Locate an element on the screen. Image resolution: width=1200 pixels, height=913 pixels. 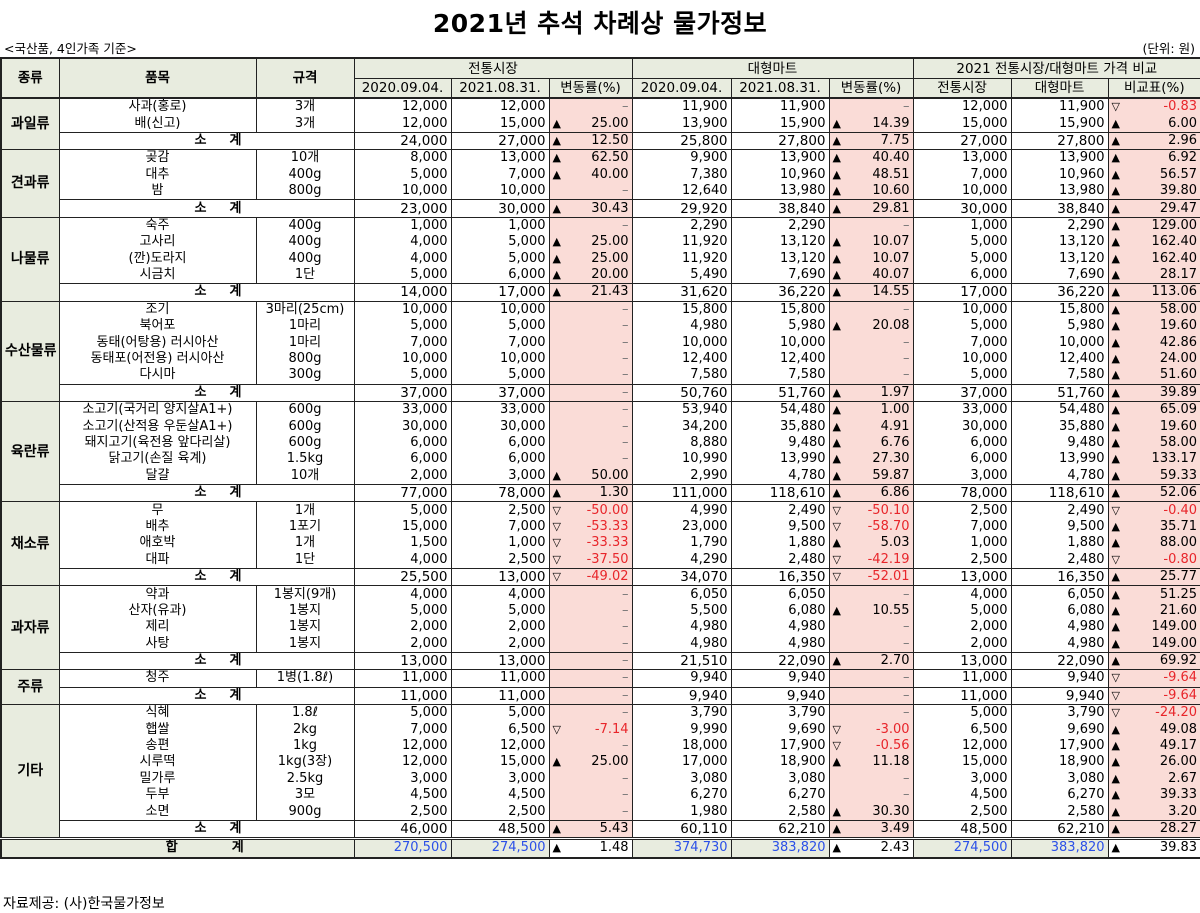
item-name: 사과(홍로) is located at coordinates (157, 107).